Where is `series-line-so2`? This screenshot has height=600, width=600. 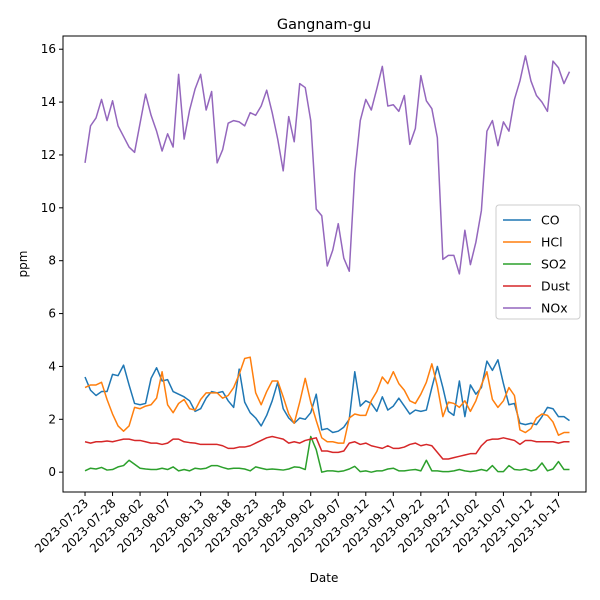 series-line-so2 is located at coordinates (327, 454).